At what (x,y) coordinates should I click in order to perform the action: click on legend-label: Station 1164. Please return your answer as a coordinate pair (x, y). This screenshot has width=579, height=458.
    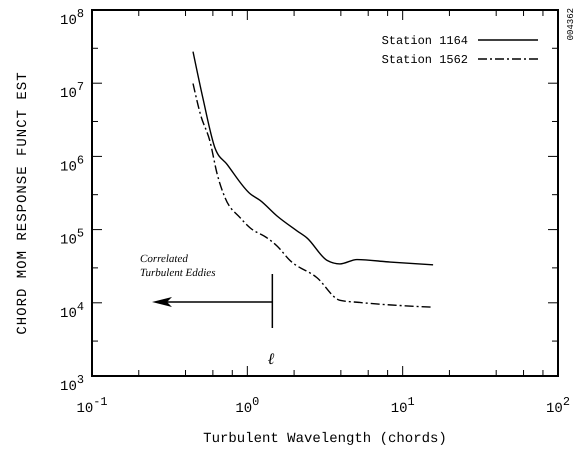
    Looking at the image, I should click on (425, 41).